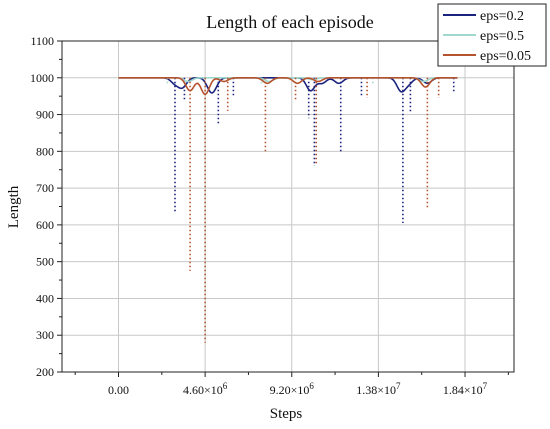 This screenshot has width=550, height=429. Describe the element at coordinates (288, 86) in the screenshot. I see `series-line` at that location.